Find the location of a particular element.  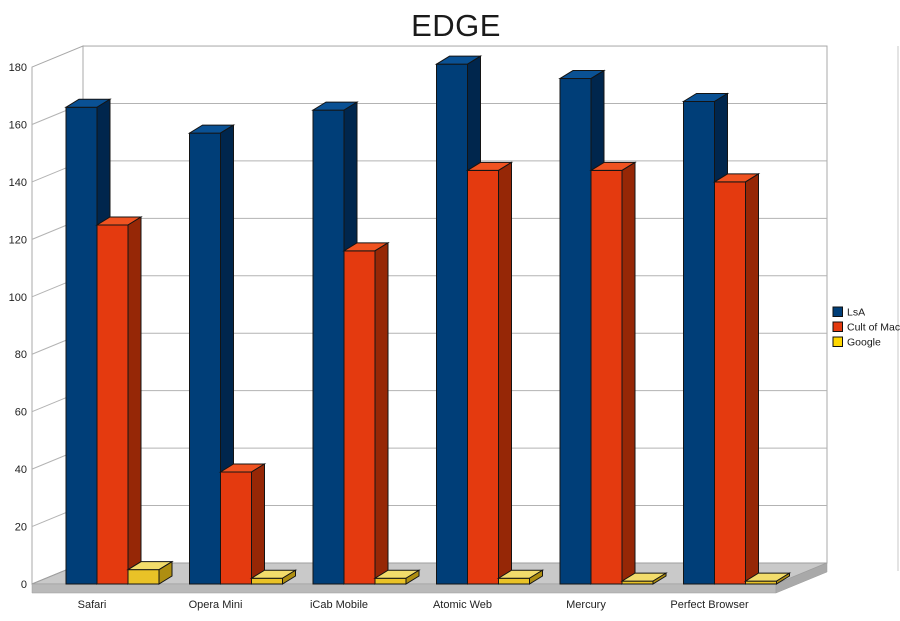

bar-opera-mini-lsa is located at coordinates (211, 354).